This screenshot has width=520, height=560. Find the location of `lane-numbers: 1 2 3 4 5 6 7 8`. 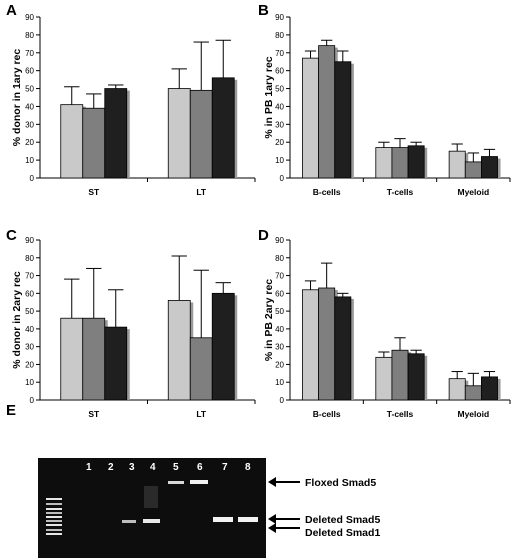

lane-numbers: 1 2 3 4 5 6 7 8 is located at coordinates (168, 467).